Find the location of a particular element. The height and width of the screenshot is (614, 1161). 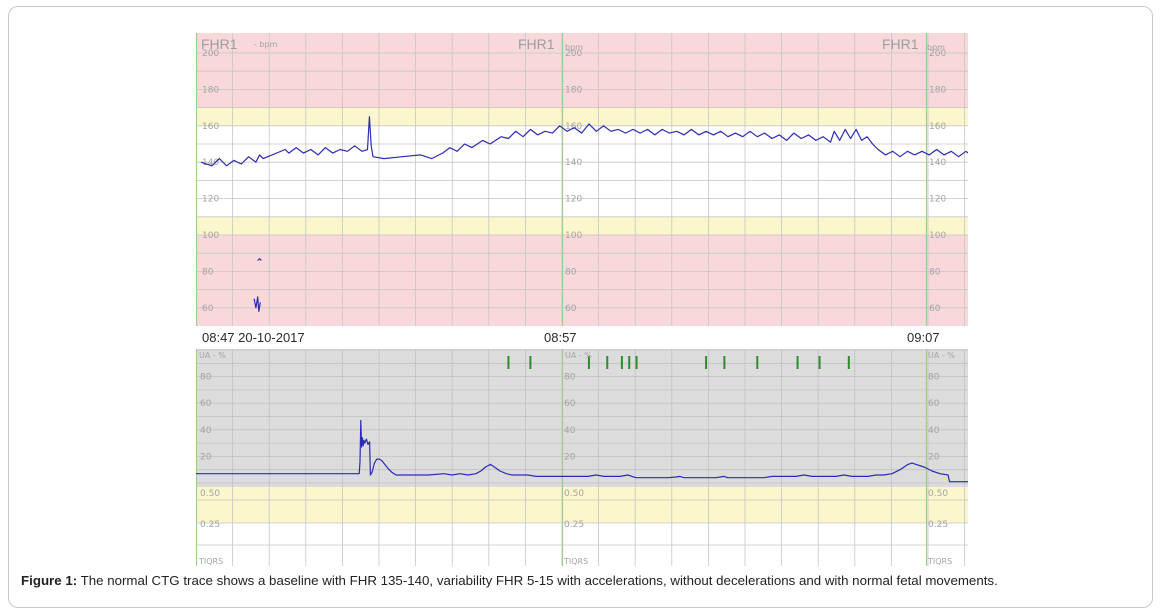

fhr-unit-label: - bpm is located at coordinates (266, 44).